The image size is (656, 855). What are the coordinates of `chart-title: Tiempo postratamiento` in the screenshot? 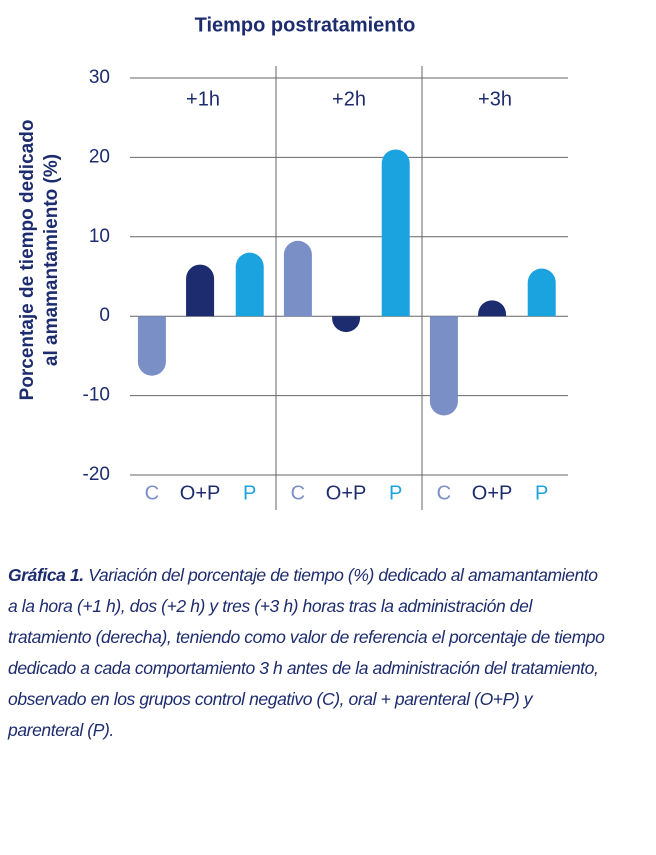 It's located at (305, 25).